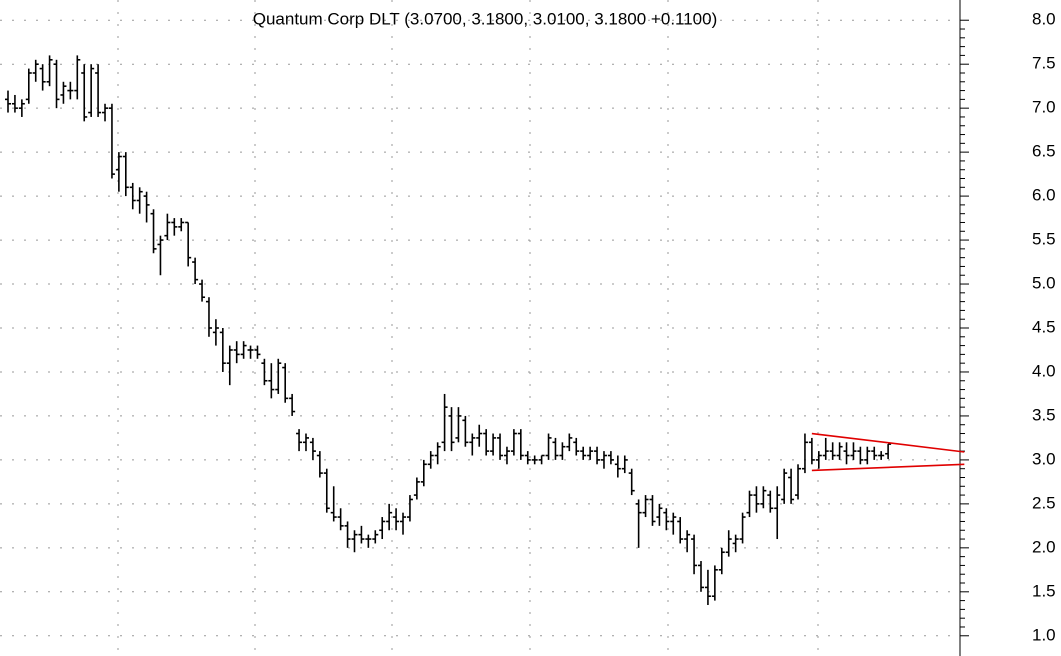  What do you see at coordinates (1044, 370) in the screenshot?
I see `y-tick-label: 4.0` at bounding box center [1044, 370].